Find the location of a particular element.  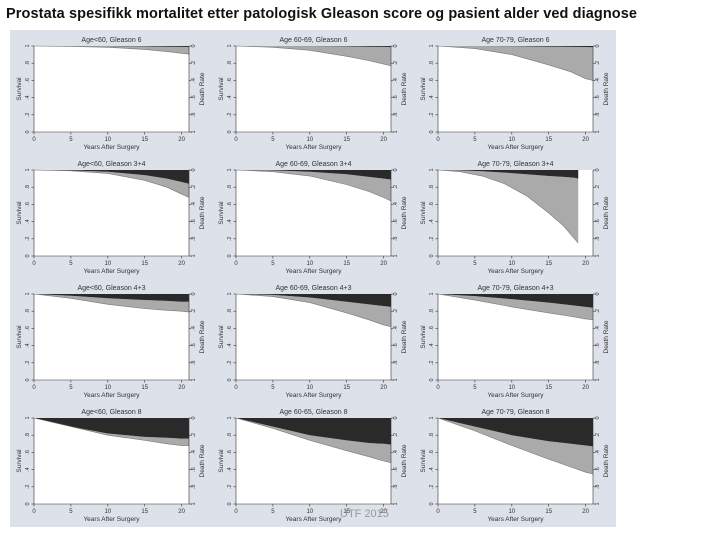

chart-title: Age 70-79, Gleason 4+3 is located at coordinates (515, 288).